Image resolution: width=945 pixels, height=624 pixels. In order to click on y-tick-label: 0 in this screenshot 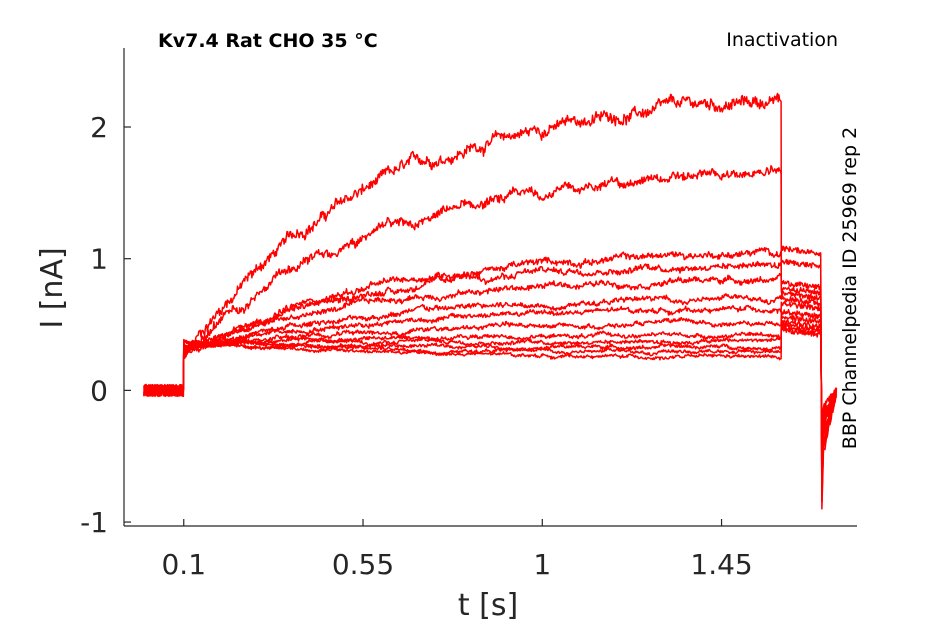, I will do `click(99, 390)`.